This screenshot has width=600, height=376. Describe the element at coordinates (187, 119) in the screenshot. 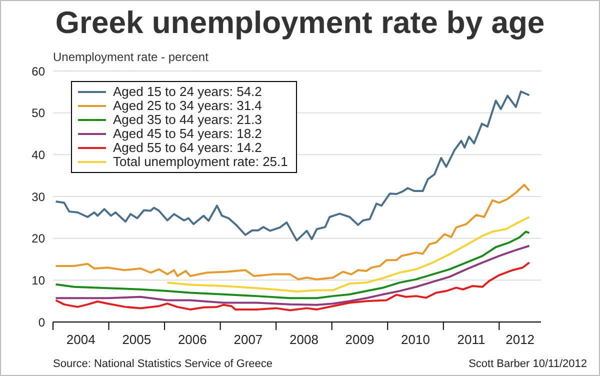

I see `legend-label: Aged 35 to 44 years: 21.3` at that location.